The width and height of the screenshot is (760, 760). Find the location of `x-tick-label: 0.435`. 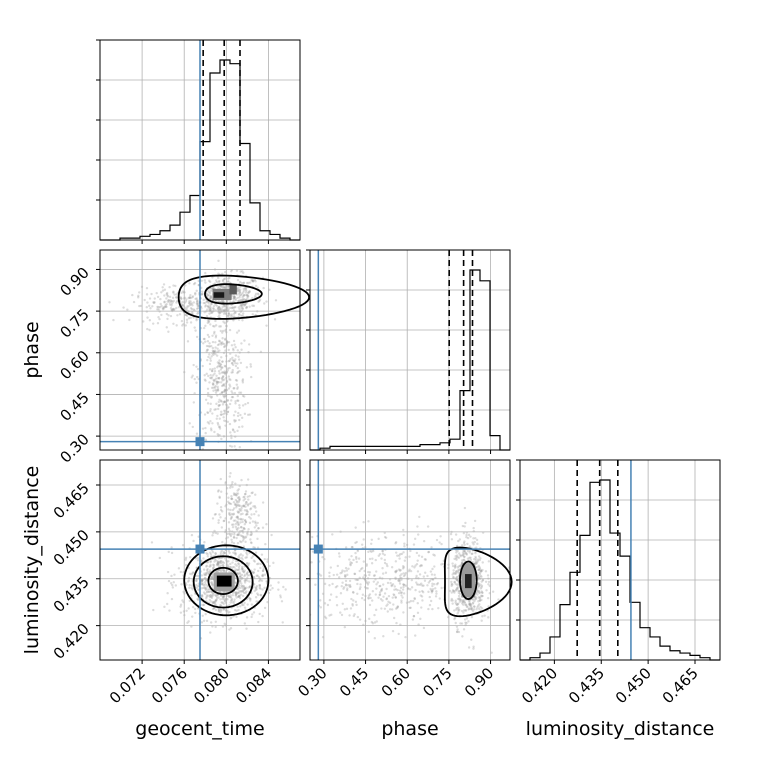

x-tick-label: 0.435 is located at coordinates (586, 685).